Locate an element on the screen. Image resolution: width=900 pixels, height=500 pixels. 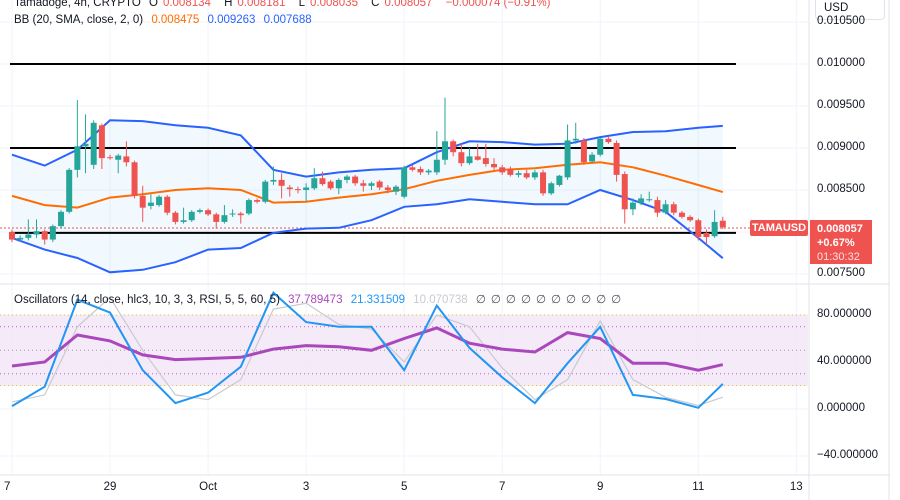
bb-lower-line is located at coordinates (367, 231).